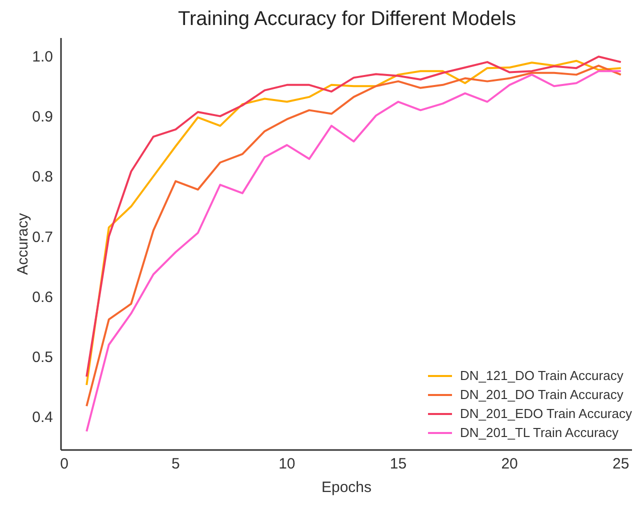 The width and height of the screenshot is (636, 509). I want to click on legend-label: DN_201_DO Train Accuracy, so click(542, 395).